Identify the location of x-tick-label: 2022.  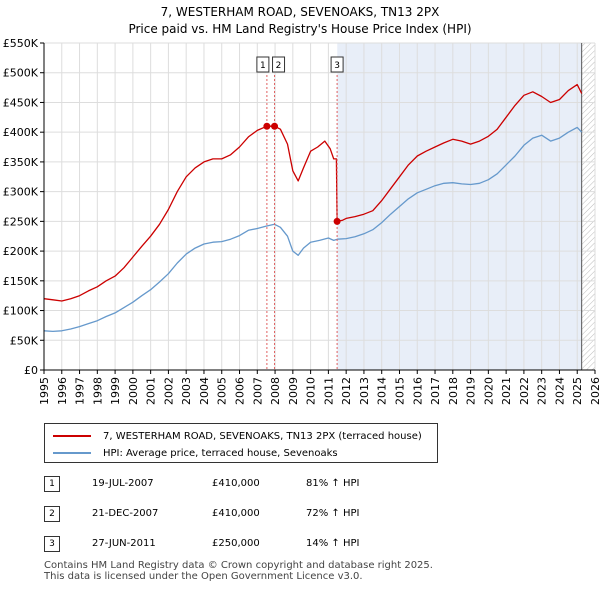
(524, 391).